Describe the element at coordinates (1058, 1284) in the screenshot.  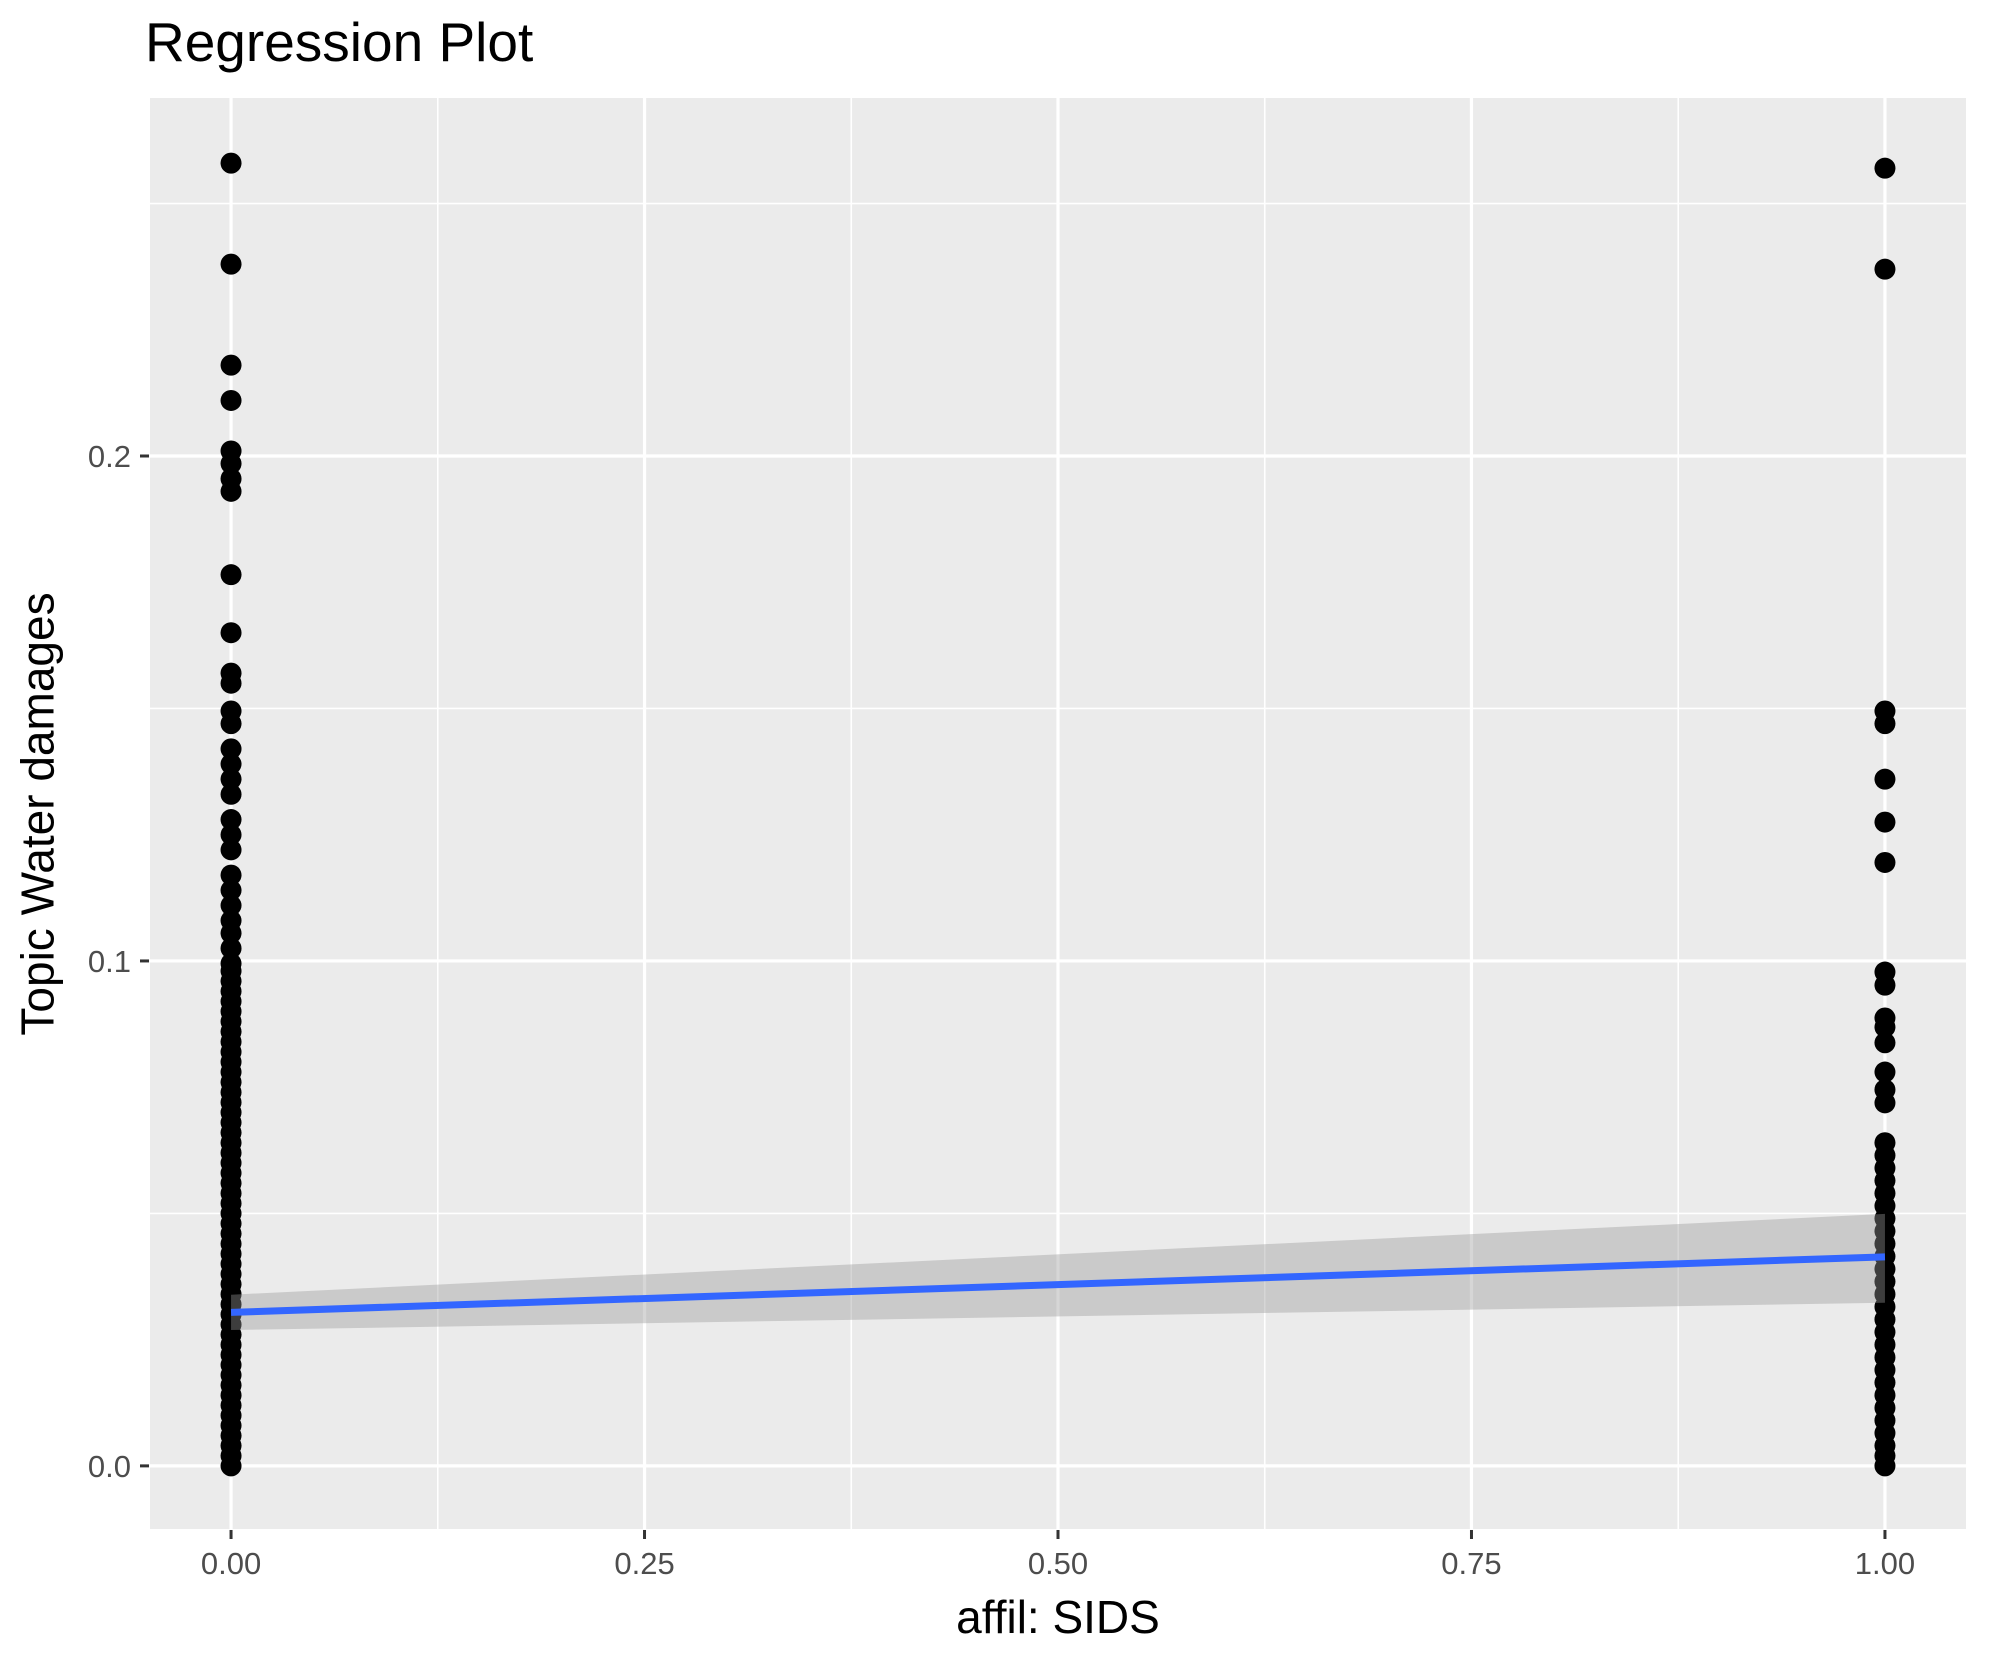
I see `regression-line` at that location.